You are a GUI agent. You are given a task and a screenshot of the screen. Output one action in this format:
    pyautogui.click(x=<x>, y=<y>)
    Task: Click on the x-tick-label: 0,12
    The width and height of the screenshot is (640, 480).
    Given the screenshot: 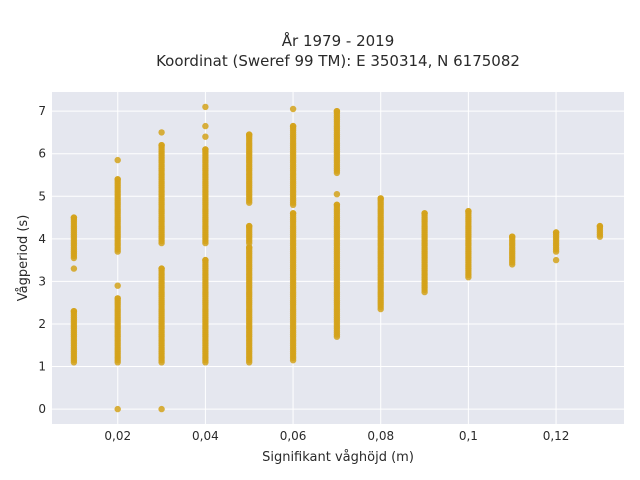 What is the action you would take?
    pyautogui.click(x=556, y=436)
    